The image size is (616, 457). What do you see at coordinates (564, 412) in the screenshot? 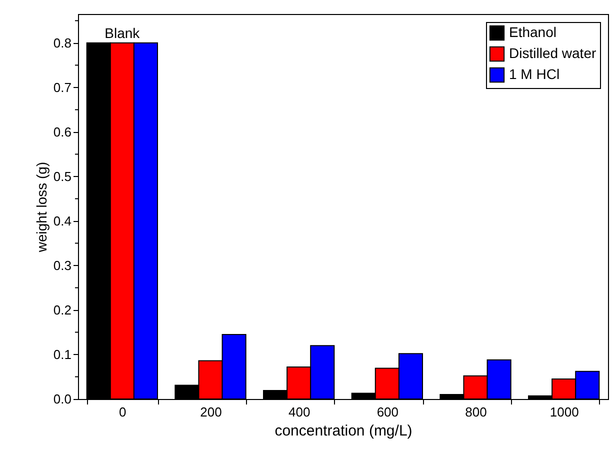
I see `x-tick-label: 1000` at bounding box center [564, 412].